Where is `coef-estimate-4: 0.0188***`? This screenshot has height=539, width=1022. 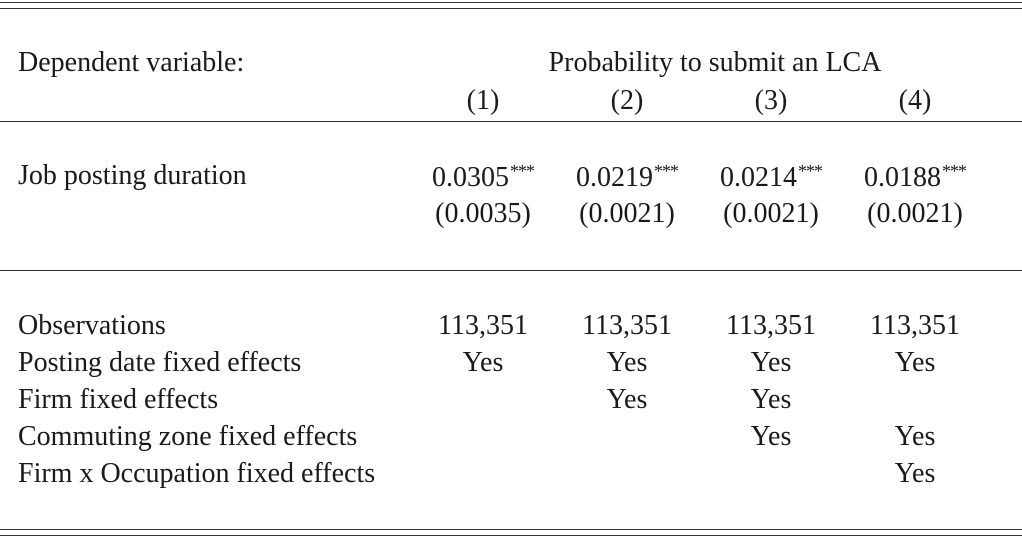 coef-estimate-4: 0.0188*** is located at coordinates (915, 177).